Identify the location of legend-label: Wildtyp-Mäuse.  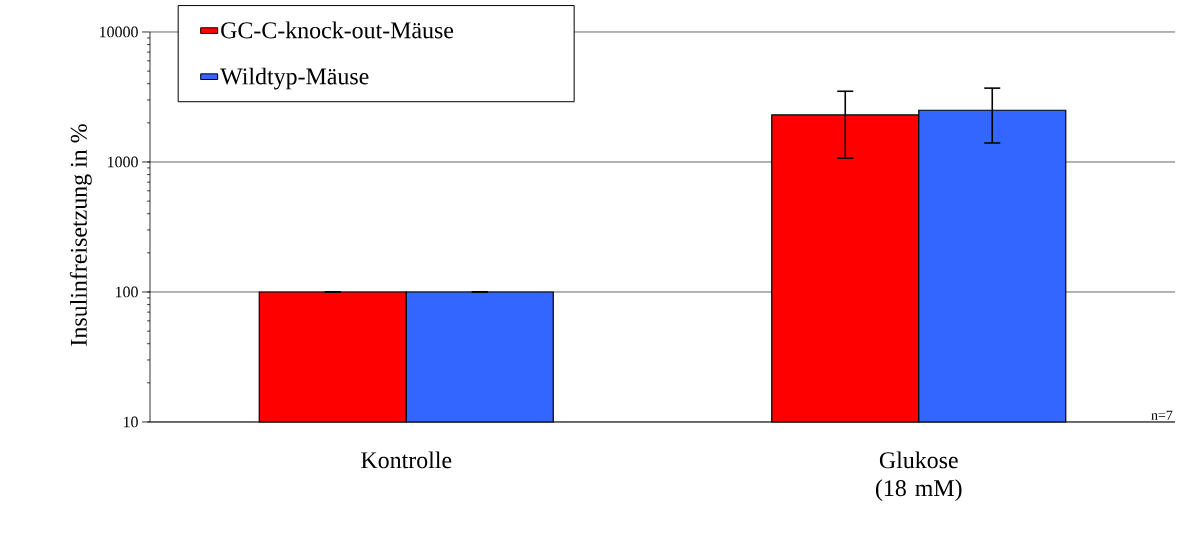
(294, 78).